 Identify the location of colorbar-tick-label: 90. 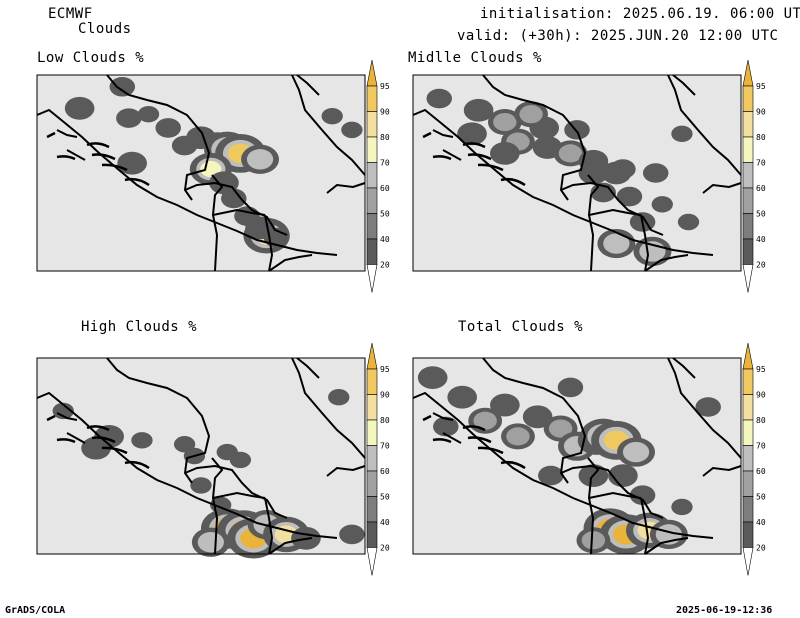
(385, 395).